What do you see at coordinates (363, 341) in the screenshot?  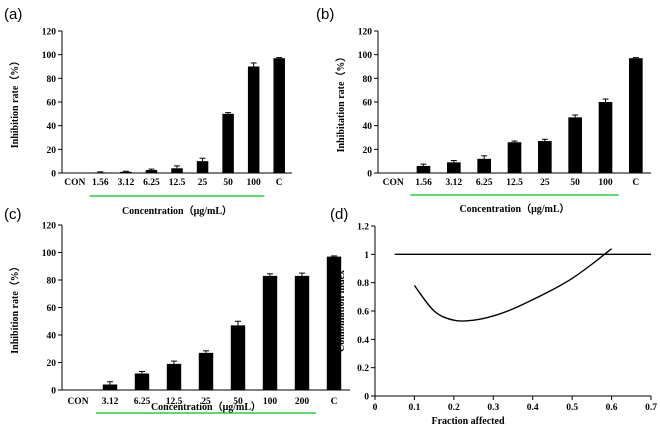 I see `y-tick-label-3-2: 0.4` at bounding box center [363, 341].